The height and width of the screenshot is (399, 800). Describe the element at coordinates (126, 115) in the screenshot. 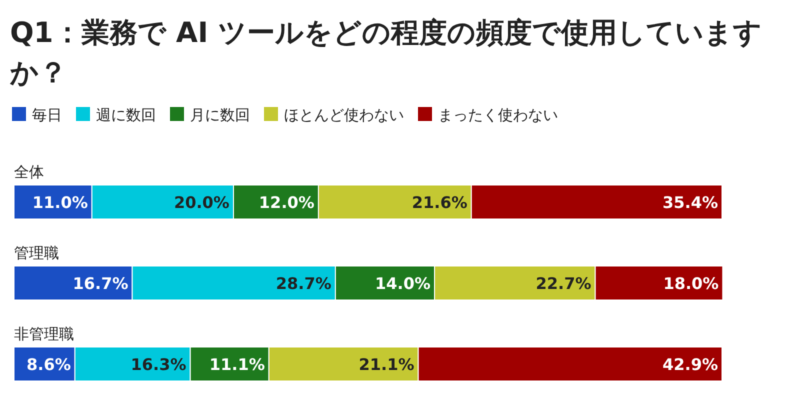

I see `legend-label: 週に数回` at that location.